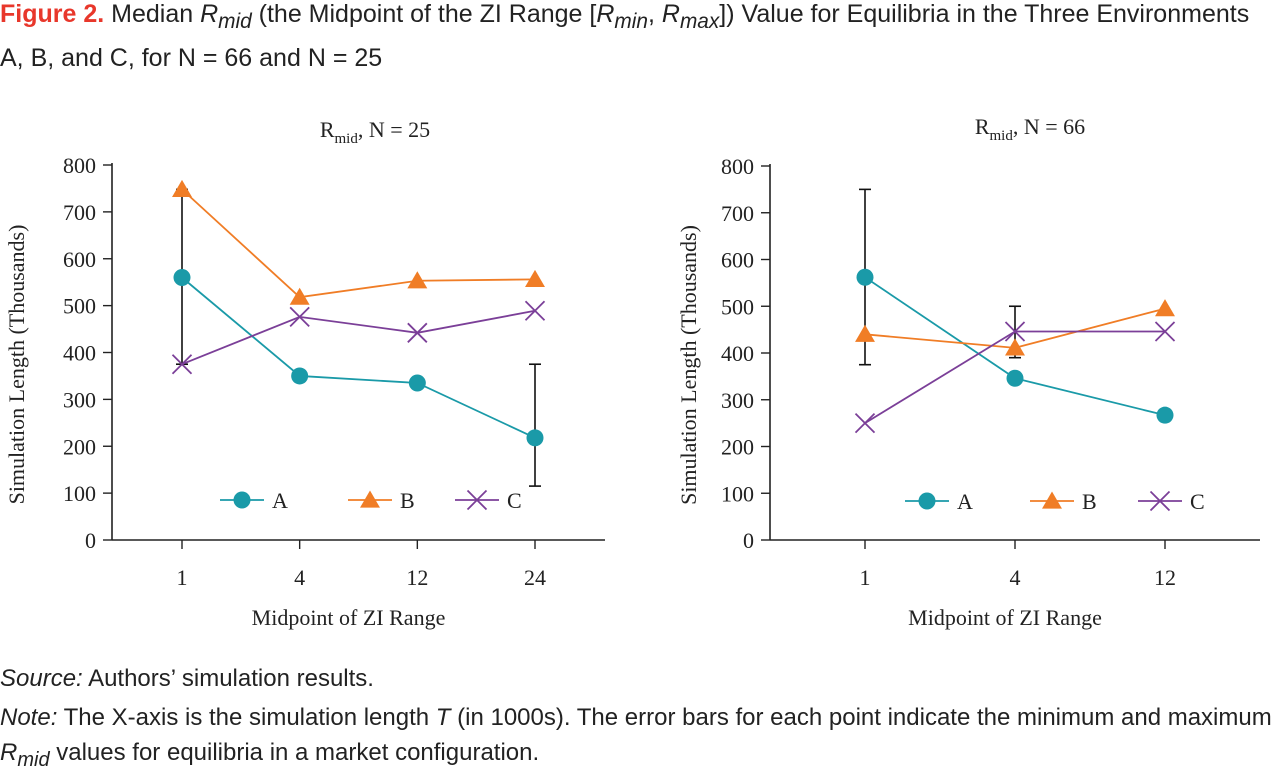  I want to click on point-C-1-stroke-b, so click(182, 364).